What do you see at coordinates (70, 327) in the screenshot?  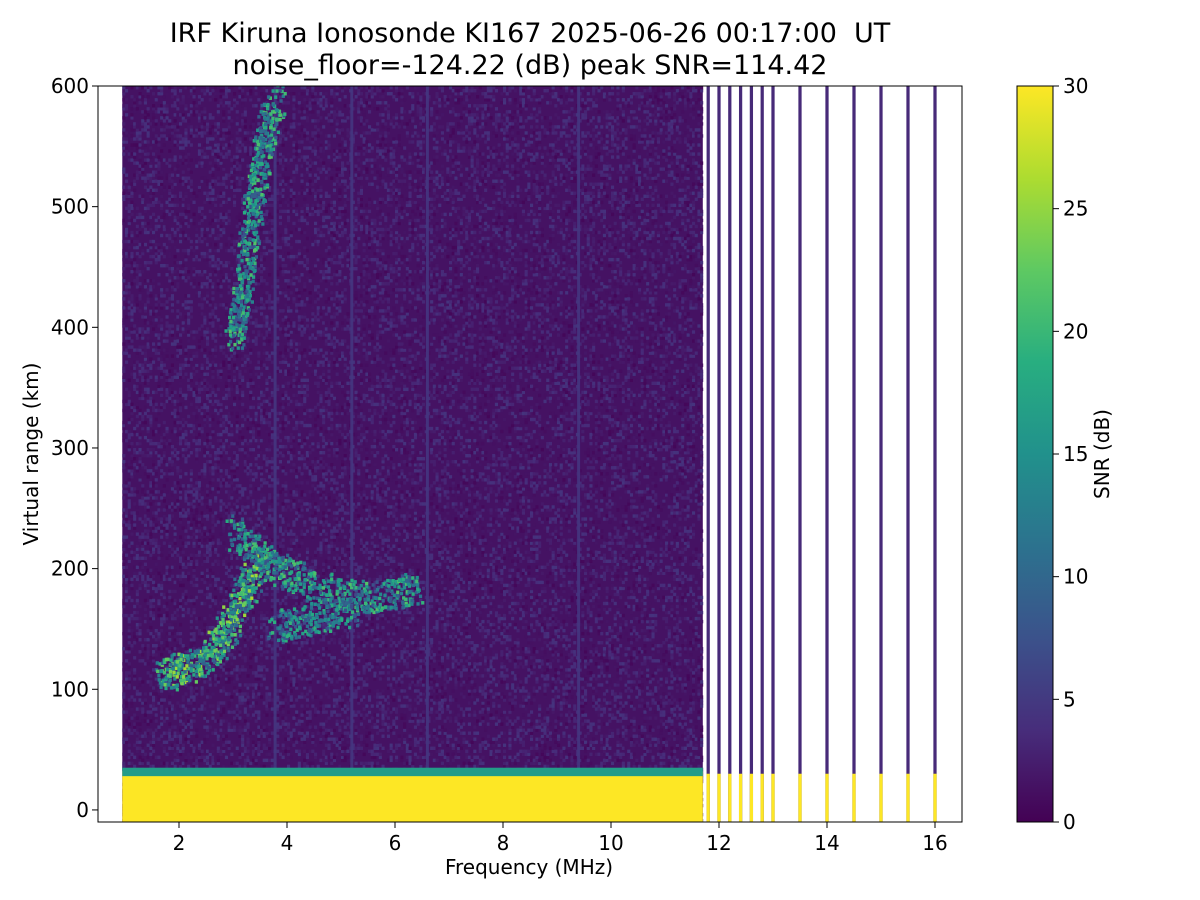 I see `y-tick-label: 400` at bounding box center [70, 327].